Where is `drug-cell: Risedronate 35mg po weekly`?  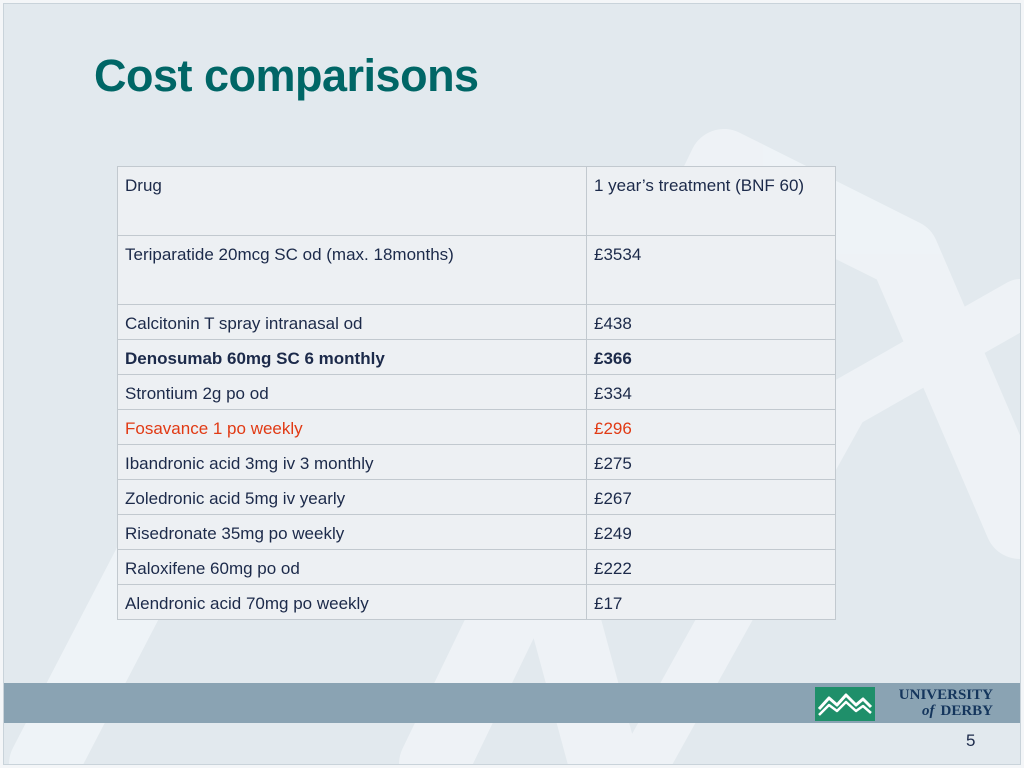
drug-cell: Risedronate 35mg po weekly is located at coordinates (352, 532).